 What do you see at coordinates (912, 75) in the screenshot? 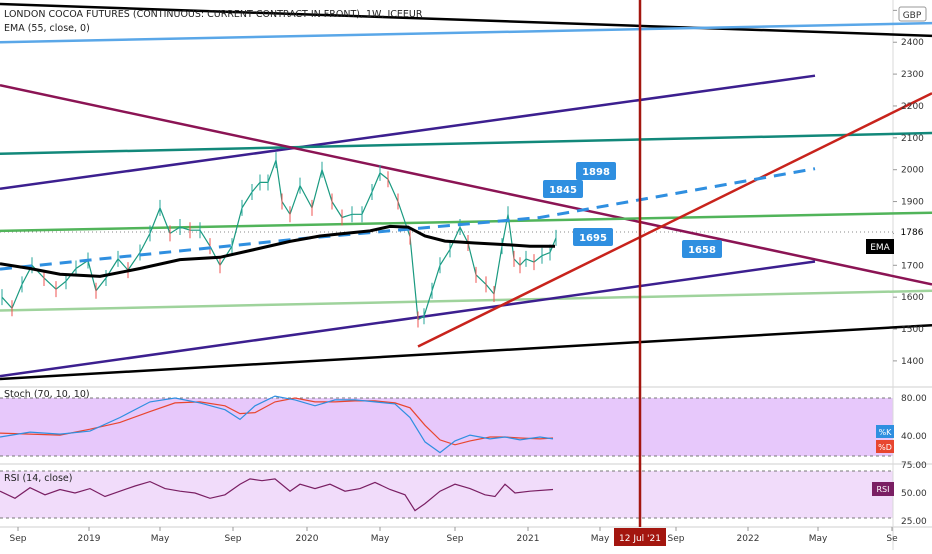
I see `price-tick-label: 2300` at bounding box center [912, 75].